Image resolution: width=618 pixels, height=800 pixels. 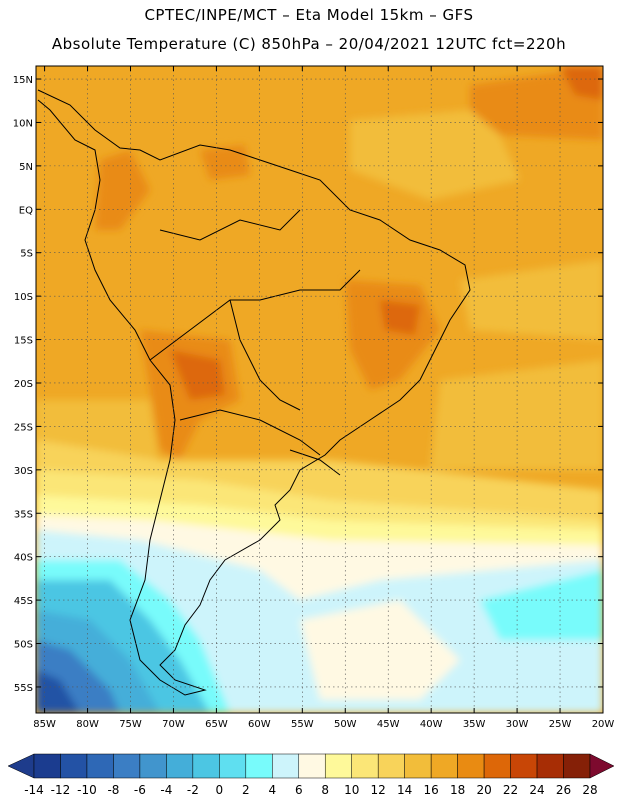 What do you see at coordinates (517, 724) in the screenshot?
I see `lon-label: 30W` at bounding box center [517, 724].